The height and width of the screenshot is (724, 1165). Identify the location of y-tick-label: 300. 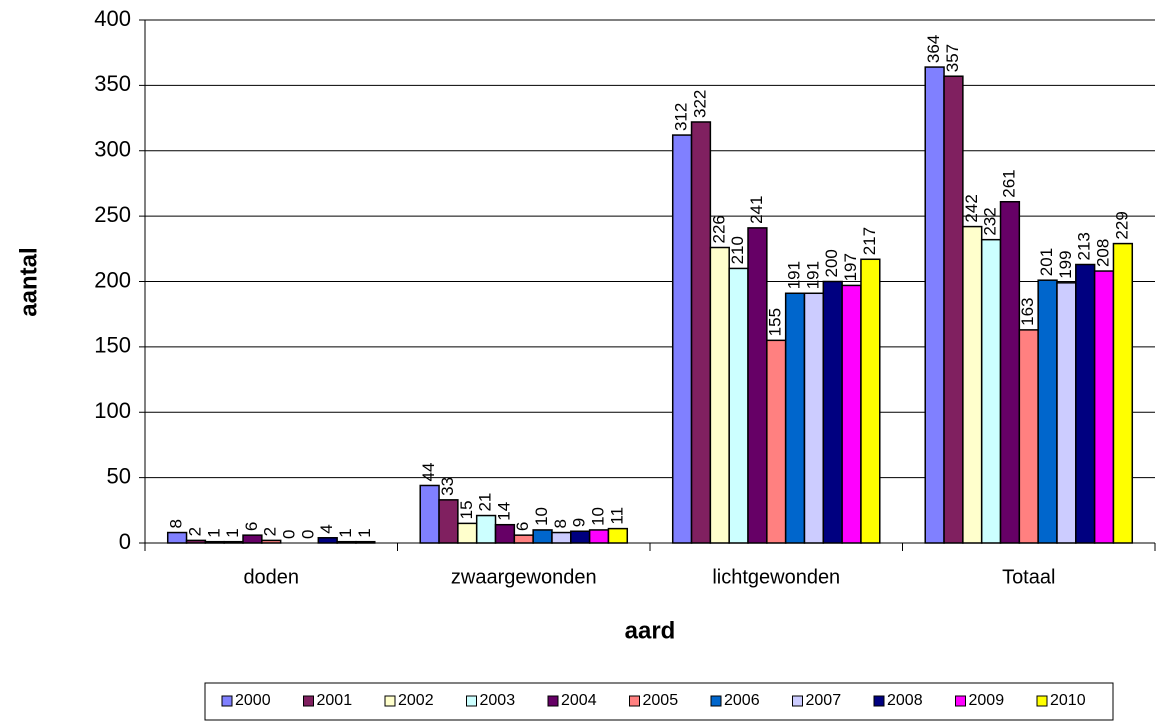
(112, 149).